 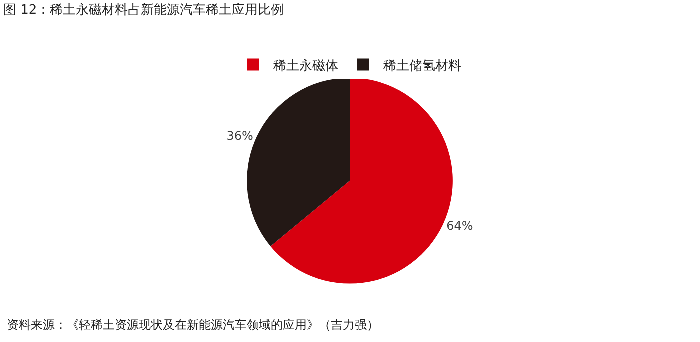 What do you see at coordinates (423, 66) in the screenshot?
I see `legend-label: 稀土储氢材料` at bounding box center [423, 66].